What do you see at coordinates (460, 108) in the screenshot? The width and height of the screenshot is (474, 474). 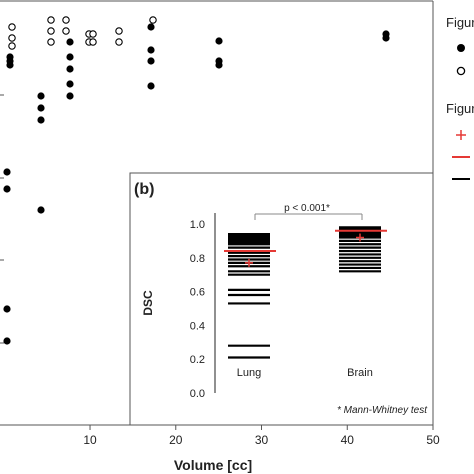 I see `legend-group-2-heading: Figur` at bounding box center [460, 108].